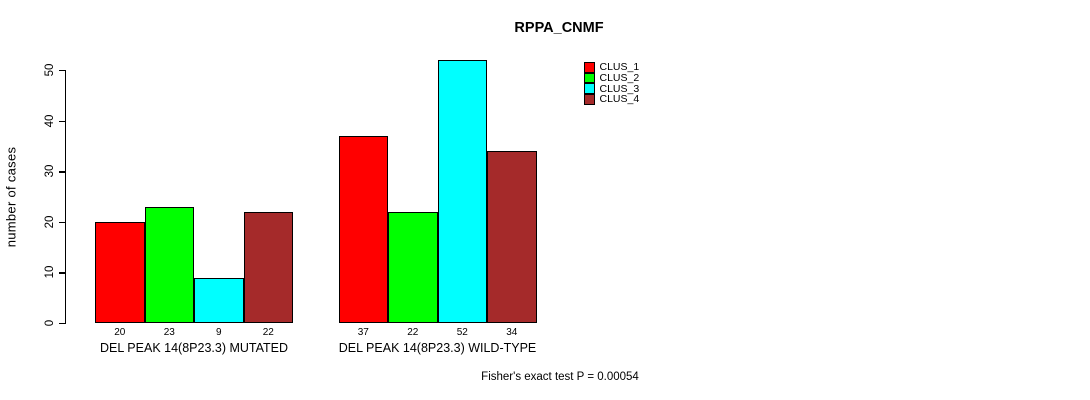 This screenshot has height=400, width=1090. I want to click on bar-value-label: 52, so click(462, 332).